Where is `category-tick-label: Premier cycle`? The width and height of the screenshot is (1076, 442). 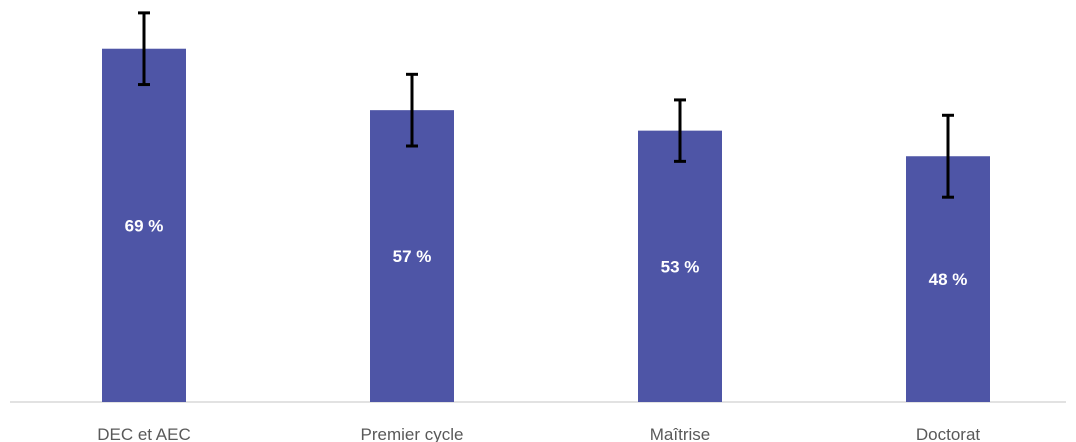
category-tick-label: Premier cycle is located at coordinates (412, 433).